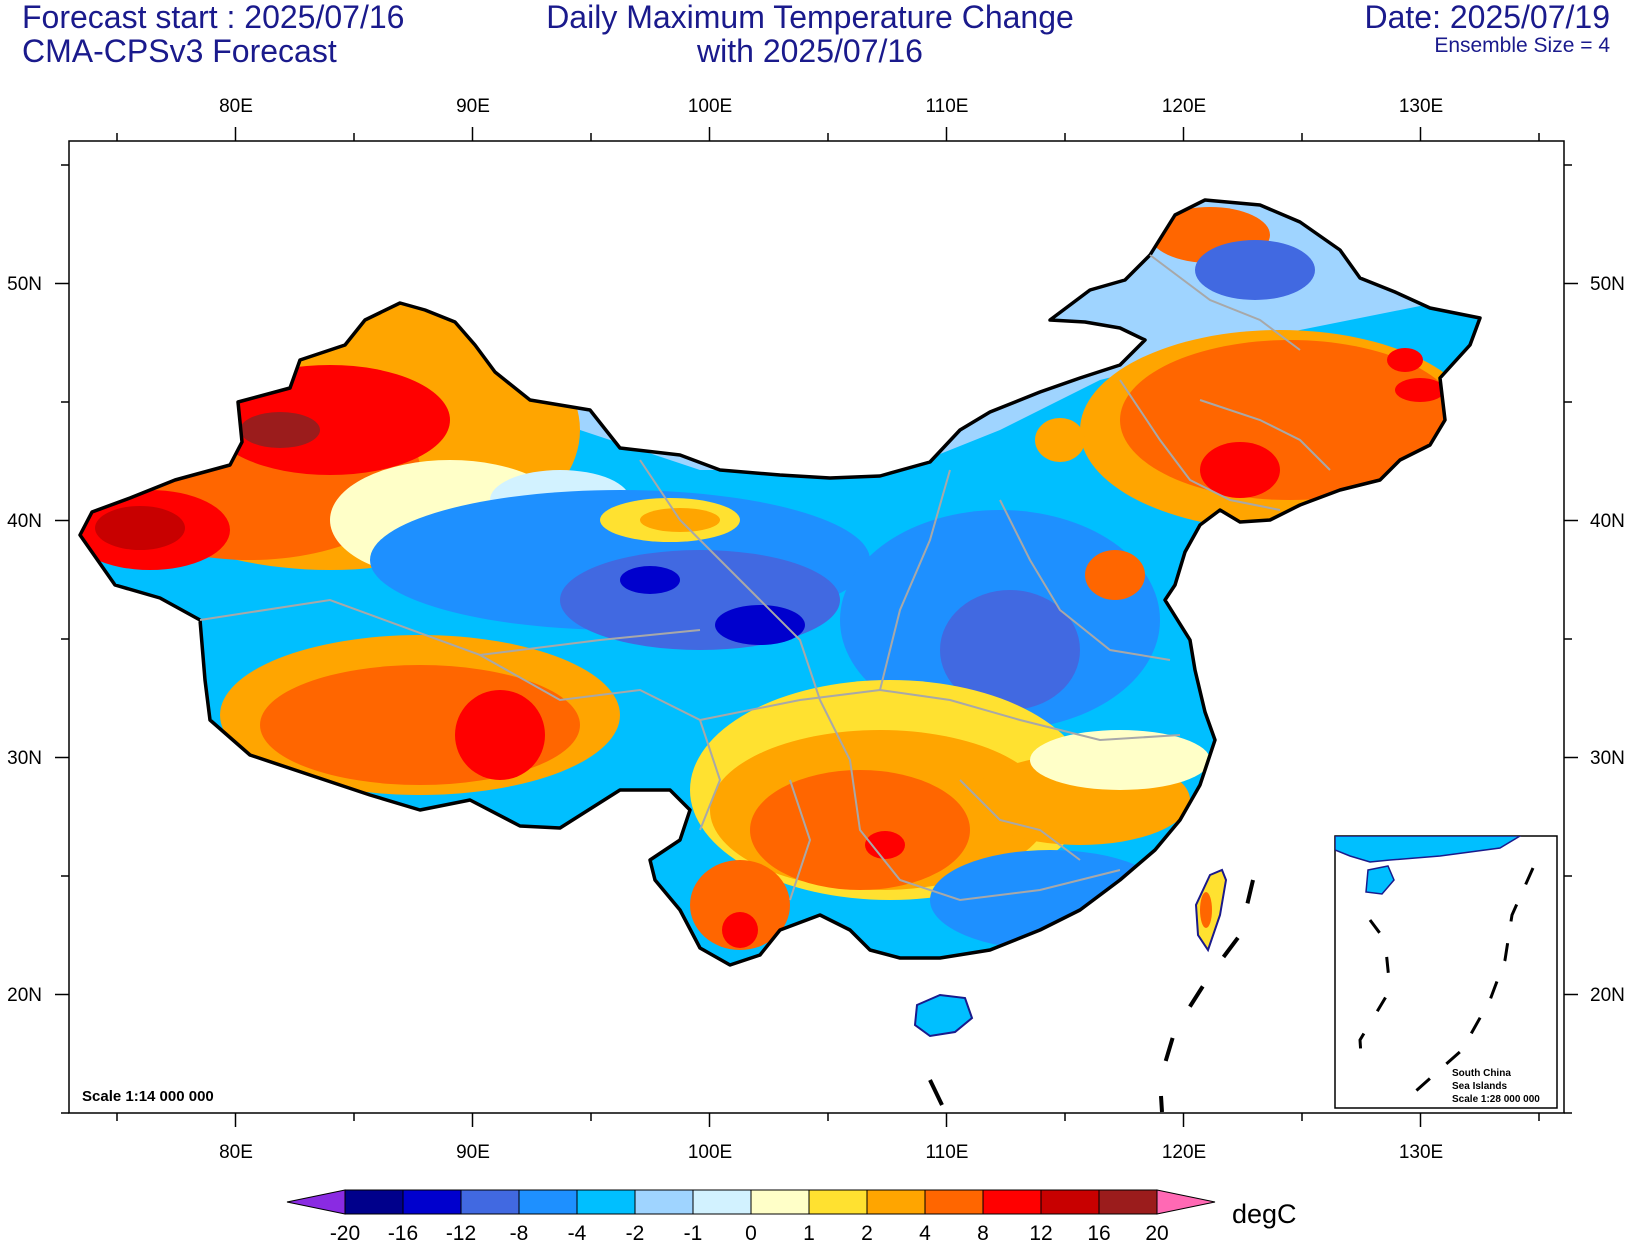 Image resolution: width=1632 pixels, height=1241 pixels. Describe the element at coordinates (1206, 996) in the screenshot. I see `maritime-boundary` at that location.